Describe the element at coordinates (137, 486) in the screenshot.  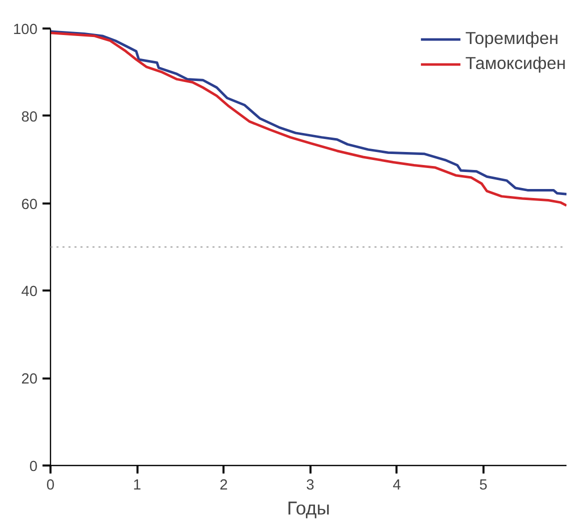
I see `x-tick-label: 1` at that location.